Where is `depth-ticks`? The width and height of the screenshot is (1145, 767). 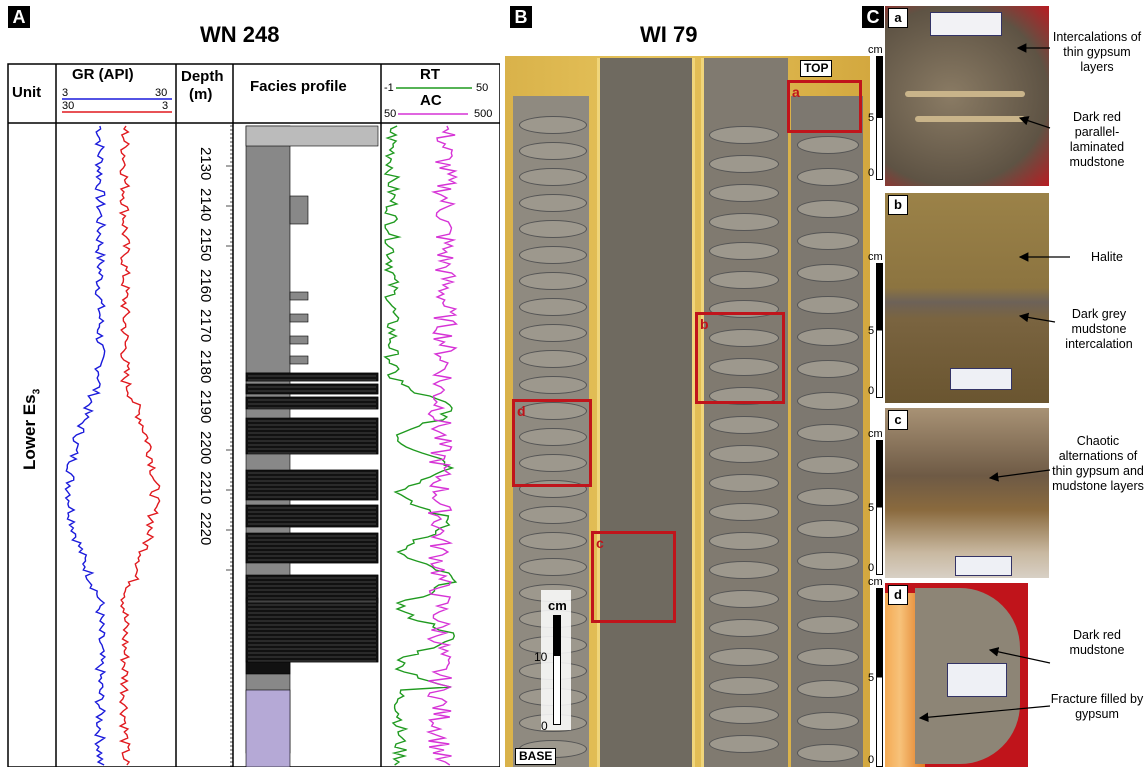
depth-ticks is located at coordinates (229, 446).